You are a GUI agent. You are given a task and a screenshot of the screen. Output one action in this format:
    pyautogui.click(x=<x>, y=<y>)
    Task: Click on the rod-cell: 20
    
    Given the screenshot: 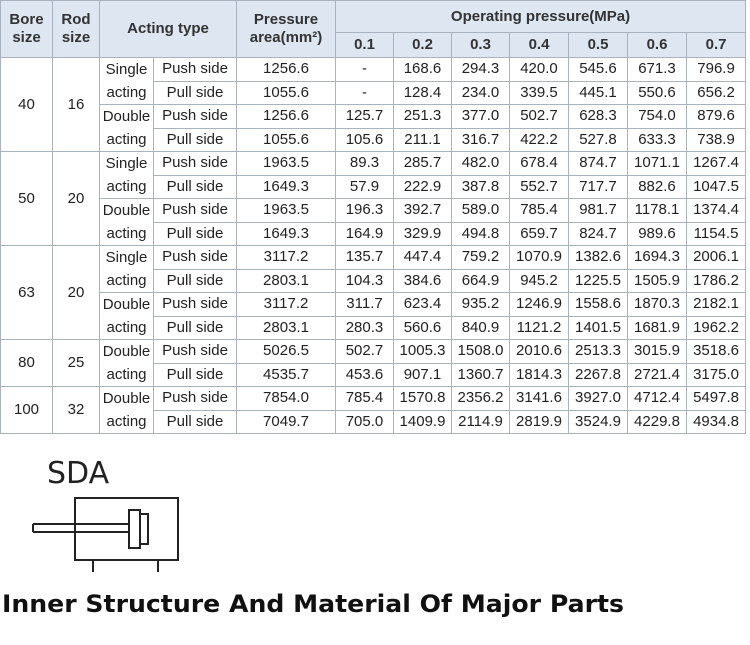 What is the action you would take?
    pyautogui.click(x=76, y=198)
    